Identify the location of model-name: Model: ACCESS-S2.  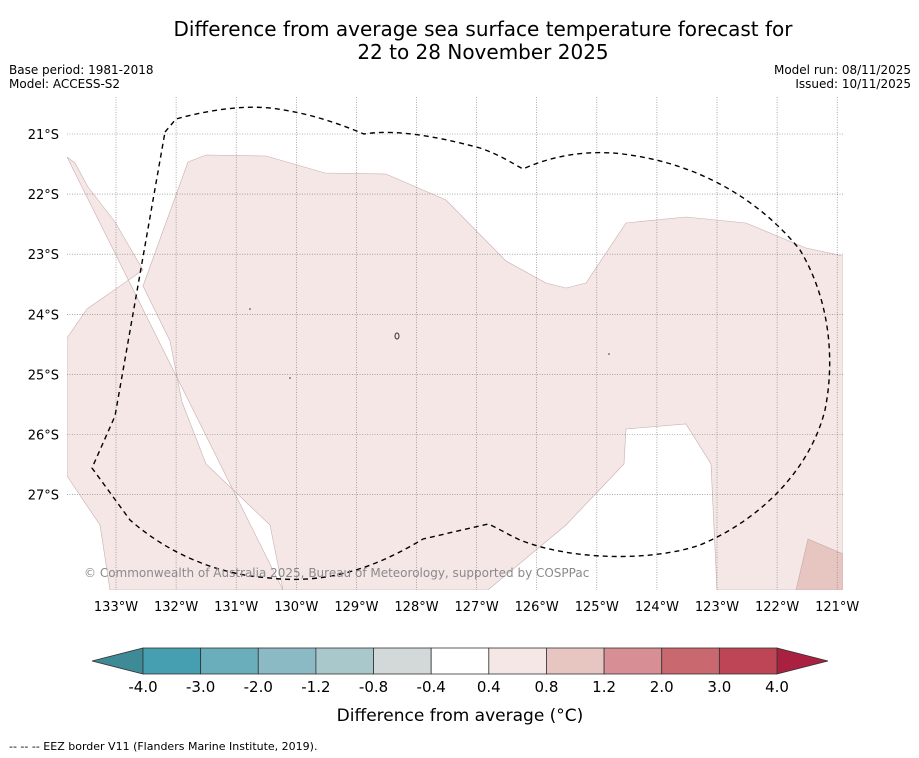
(65, 84).